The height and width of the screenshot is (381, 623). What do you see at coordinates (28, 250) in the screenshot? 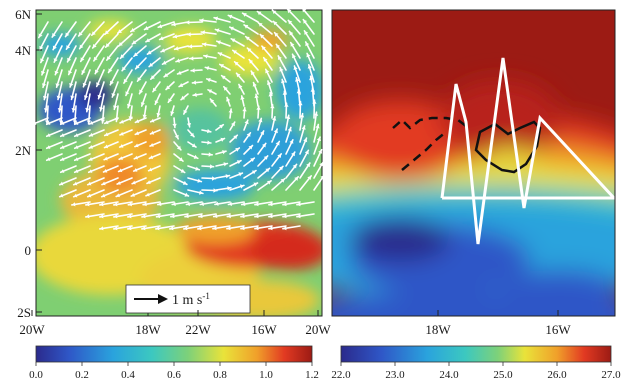
I see `y-tick-label: 0` at bounding box center [28, 250].